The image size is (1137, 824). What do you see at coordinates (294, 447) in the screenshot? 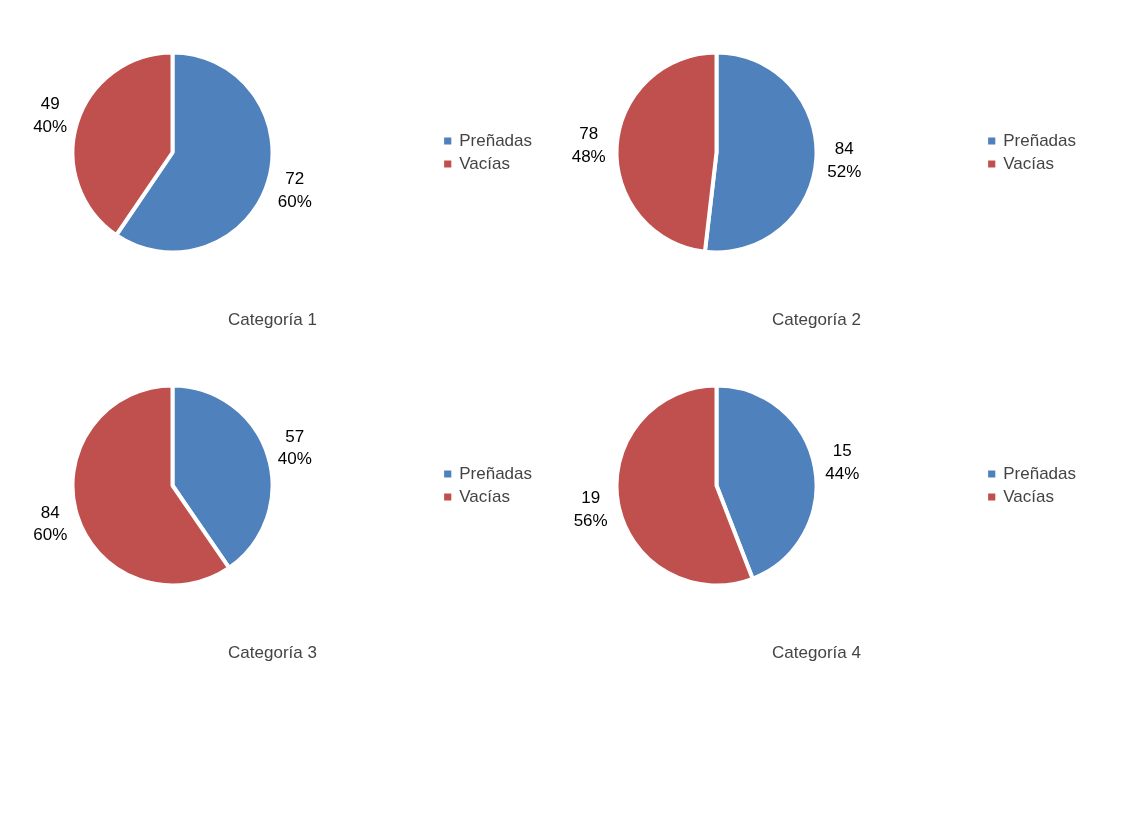
I see `data-label: 57 40%` at bounding box center [294, 447].